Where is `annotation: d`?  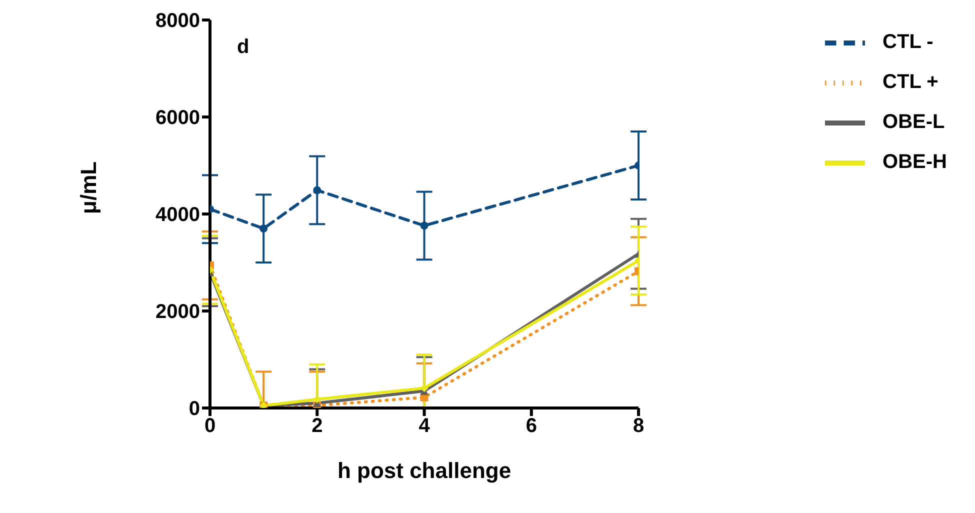 annotation: d is located at coordinates (243, 47).